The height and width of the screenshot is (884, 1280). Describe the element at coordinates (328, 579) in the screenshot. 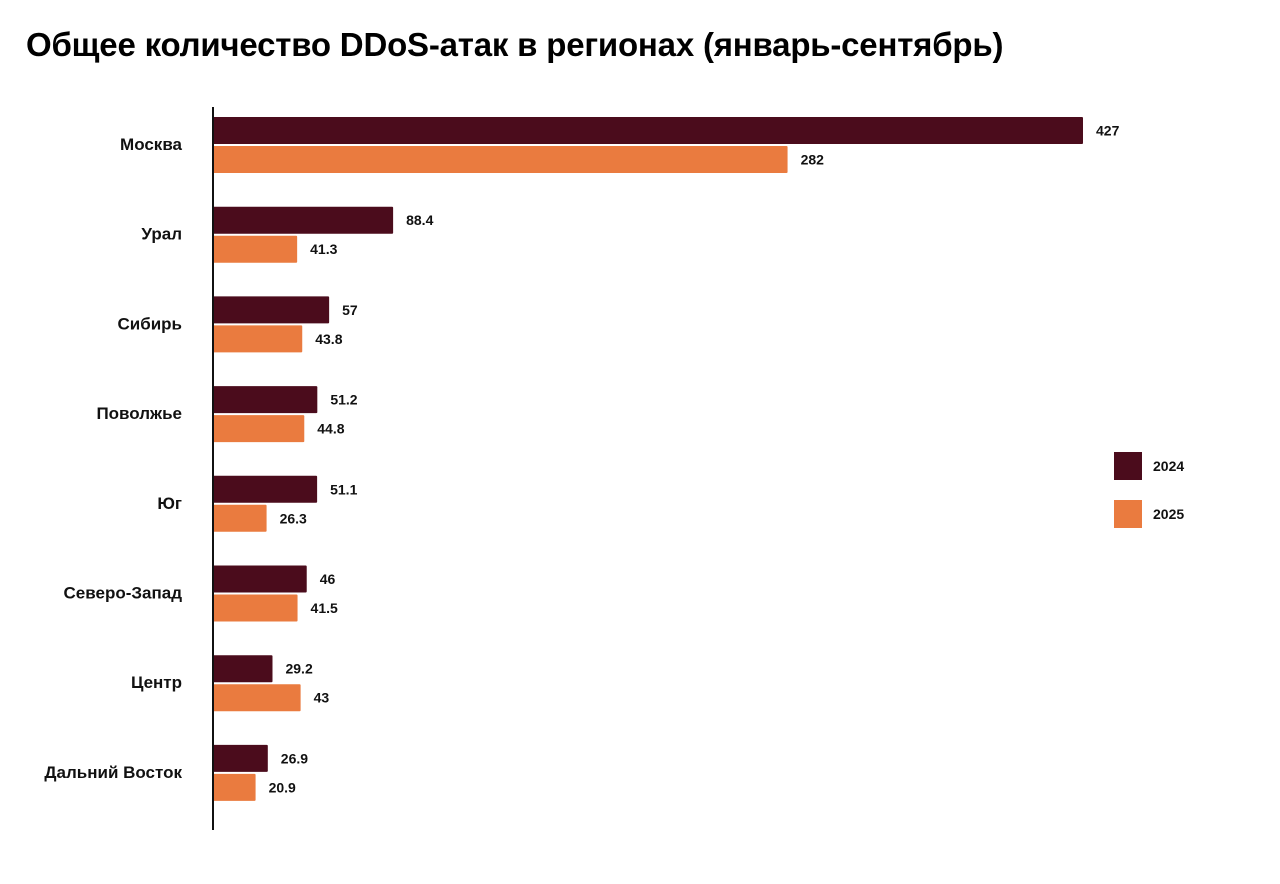

I see `data-label-2024: 46` at that location.